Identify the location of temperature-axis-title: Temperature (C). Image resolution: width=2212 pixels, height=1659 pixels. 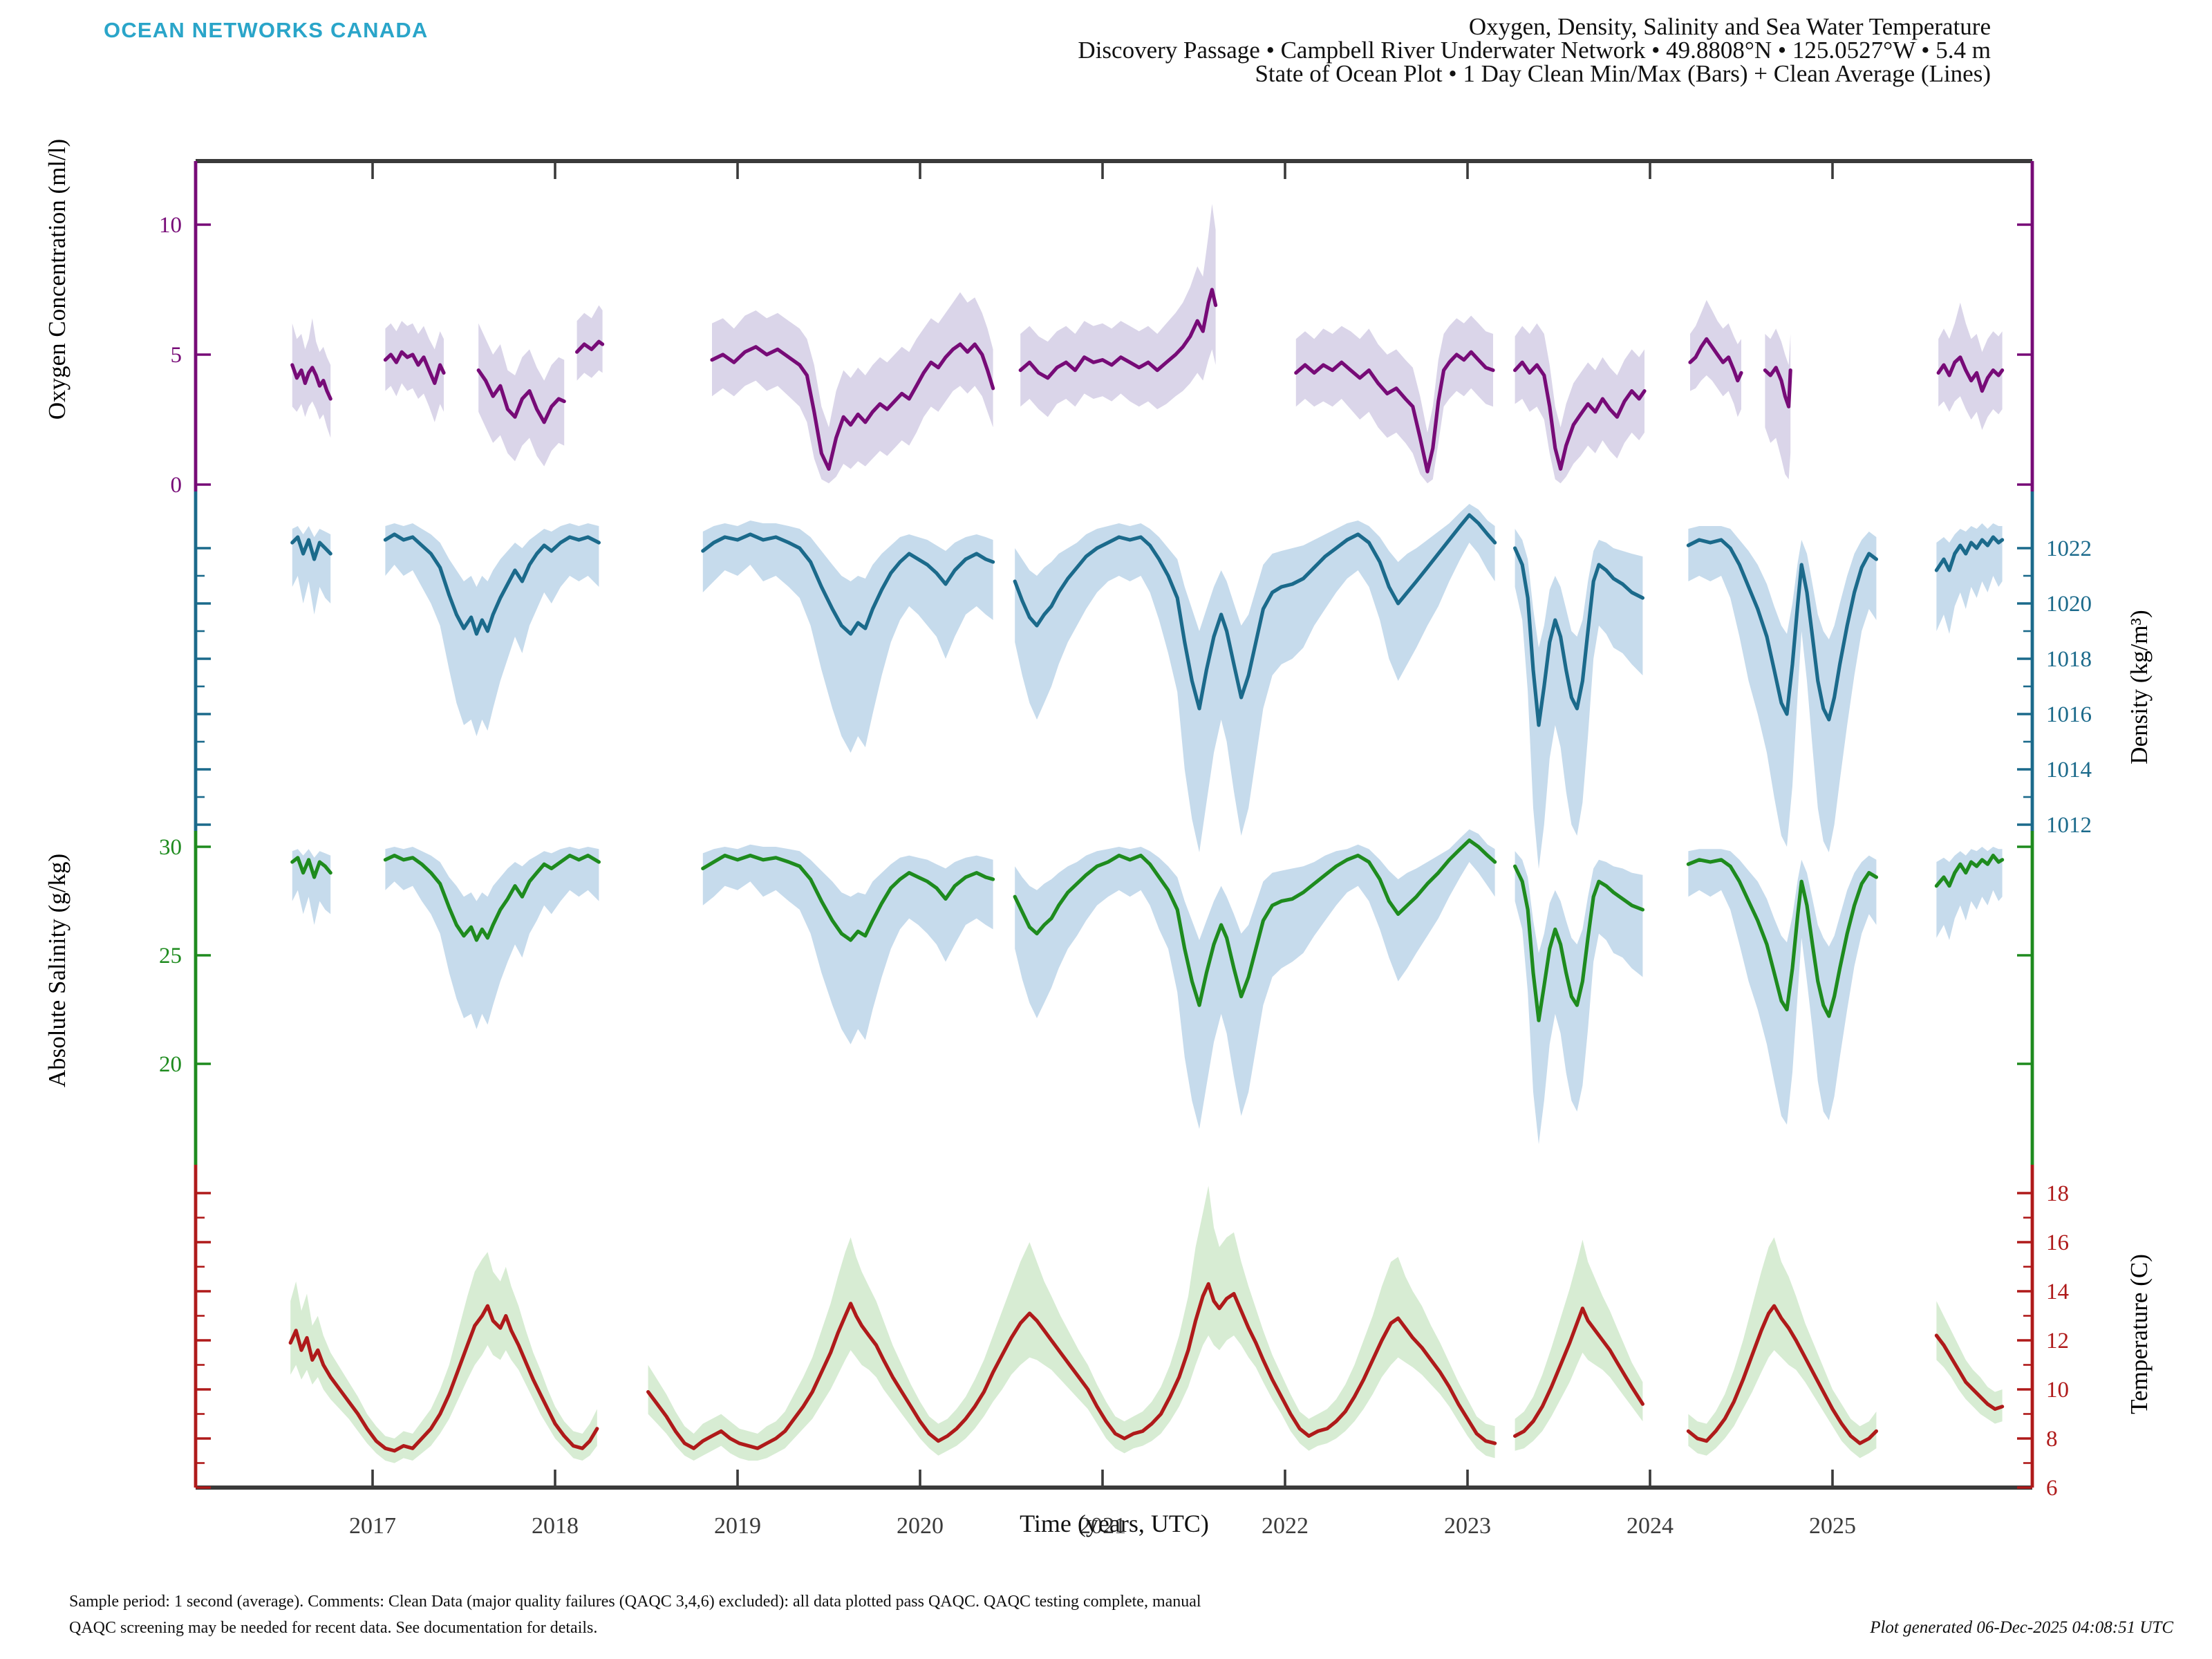
(2139, 1334).